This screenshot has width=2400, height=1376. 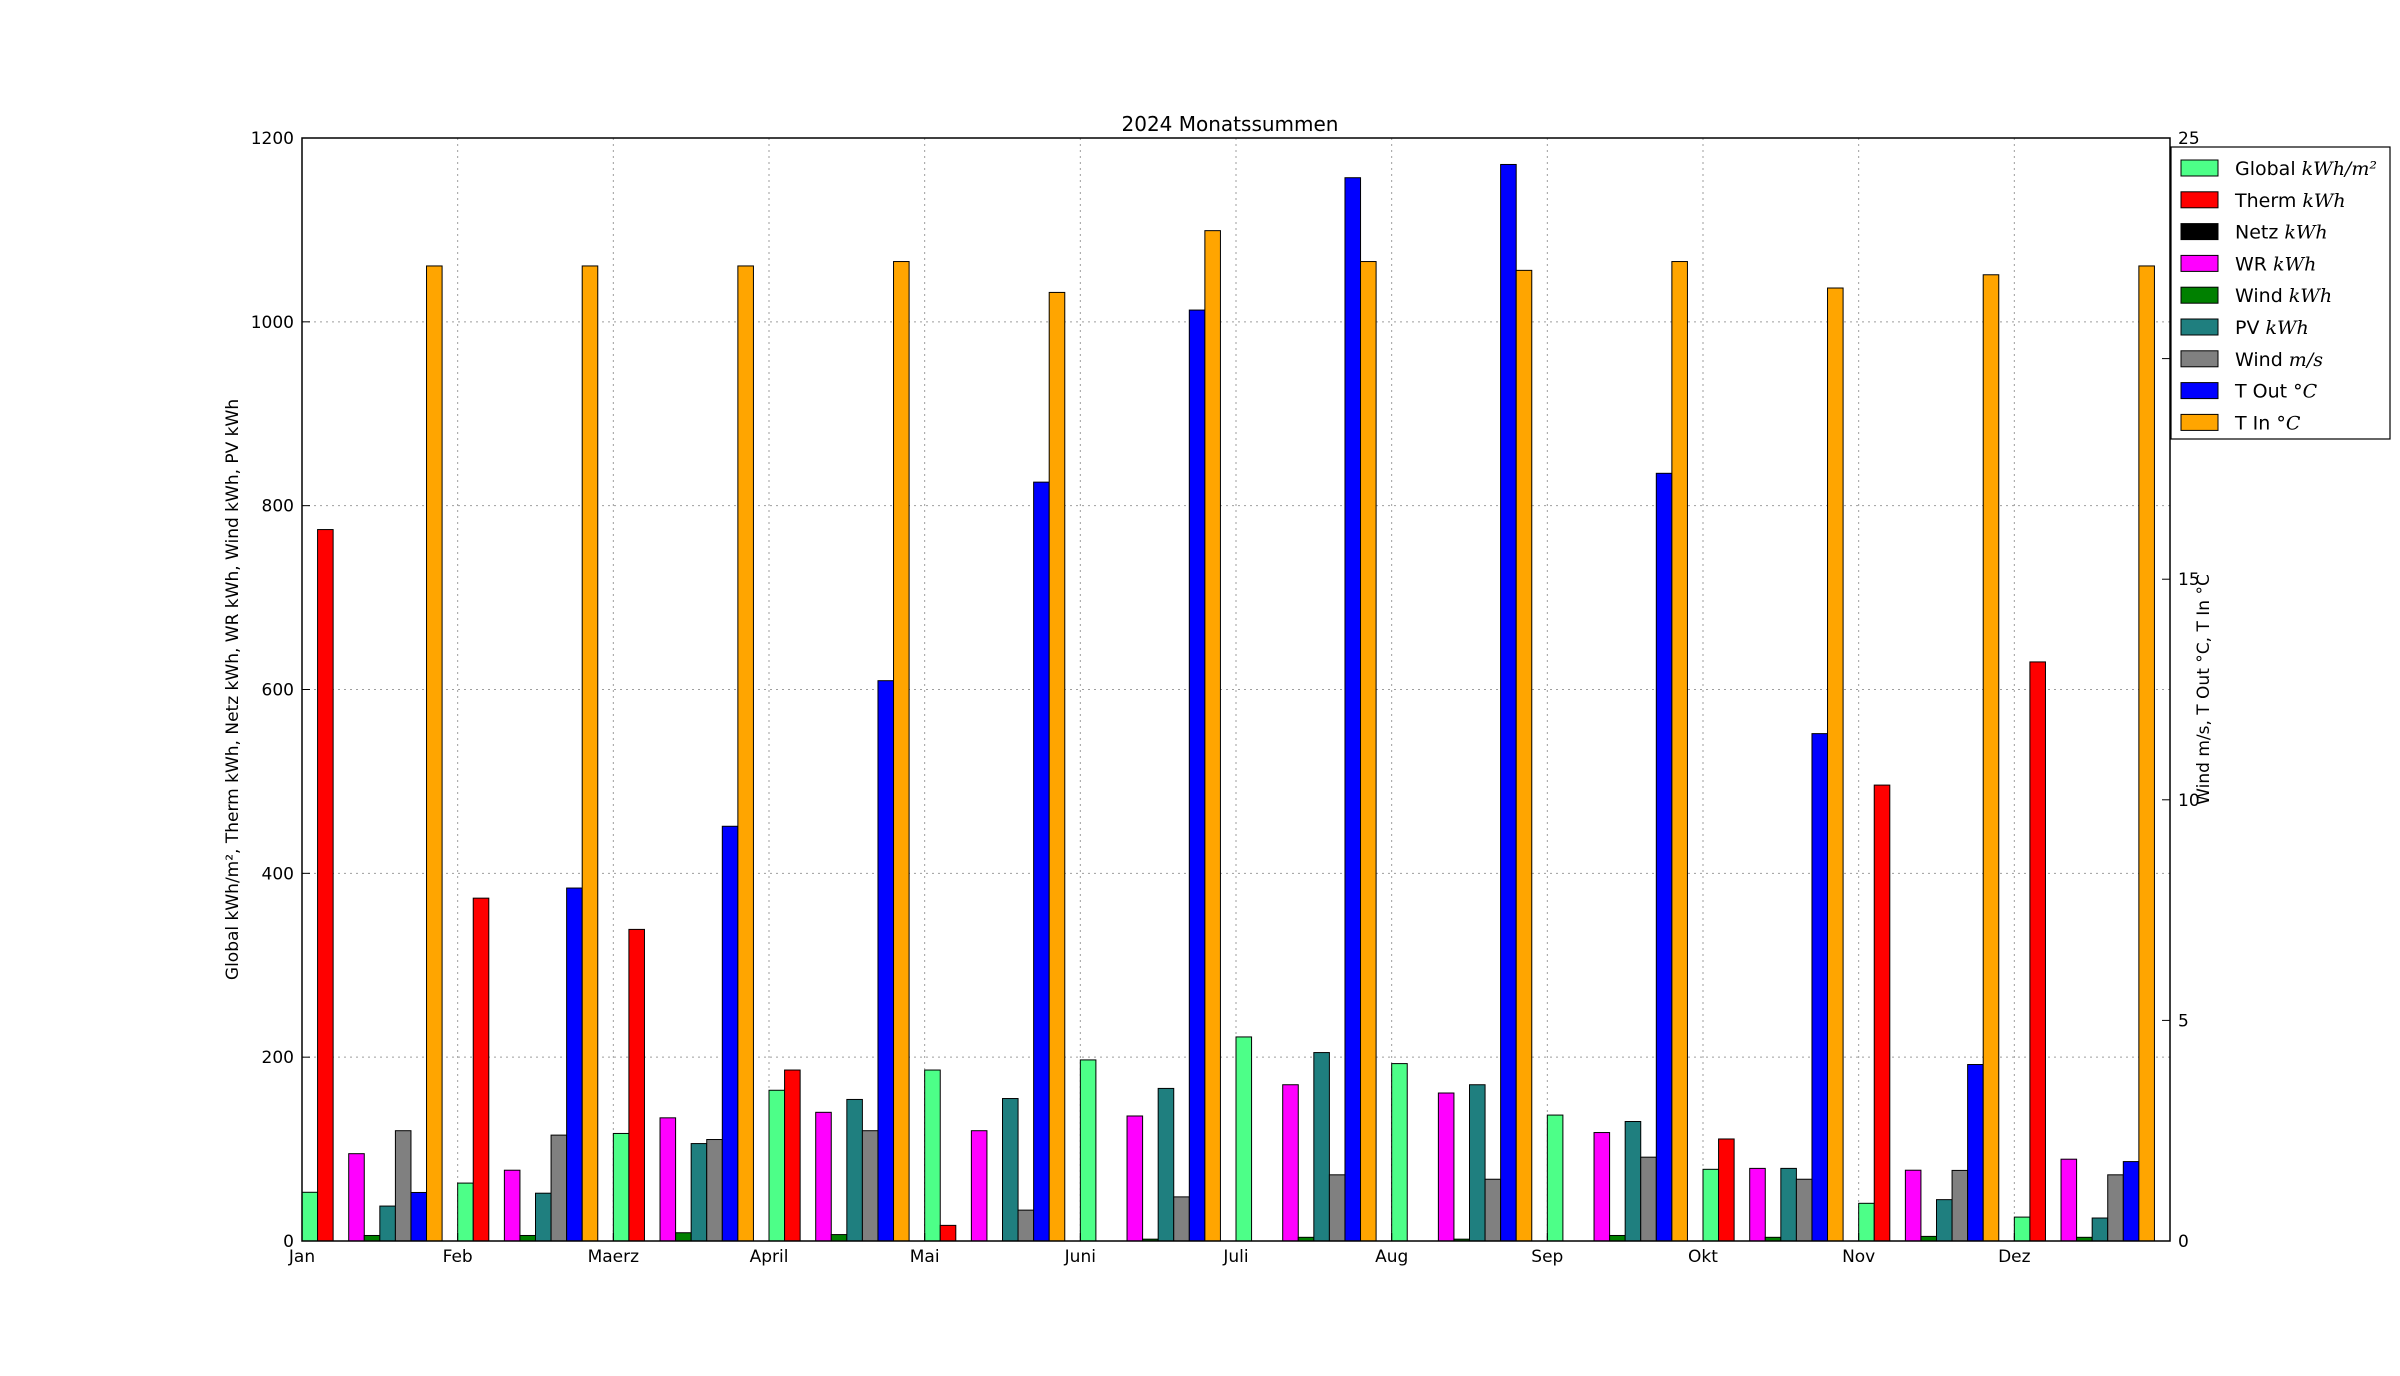 I want to click on legend-label: Therm, so click(x=2268, y=201).